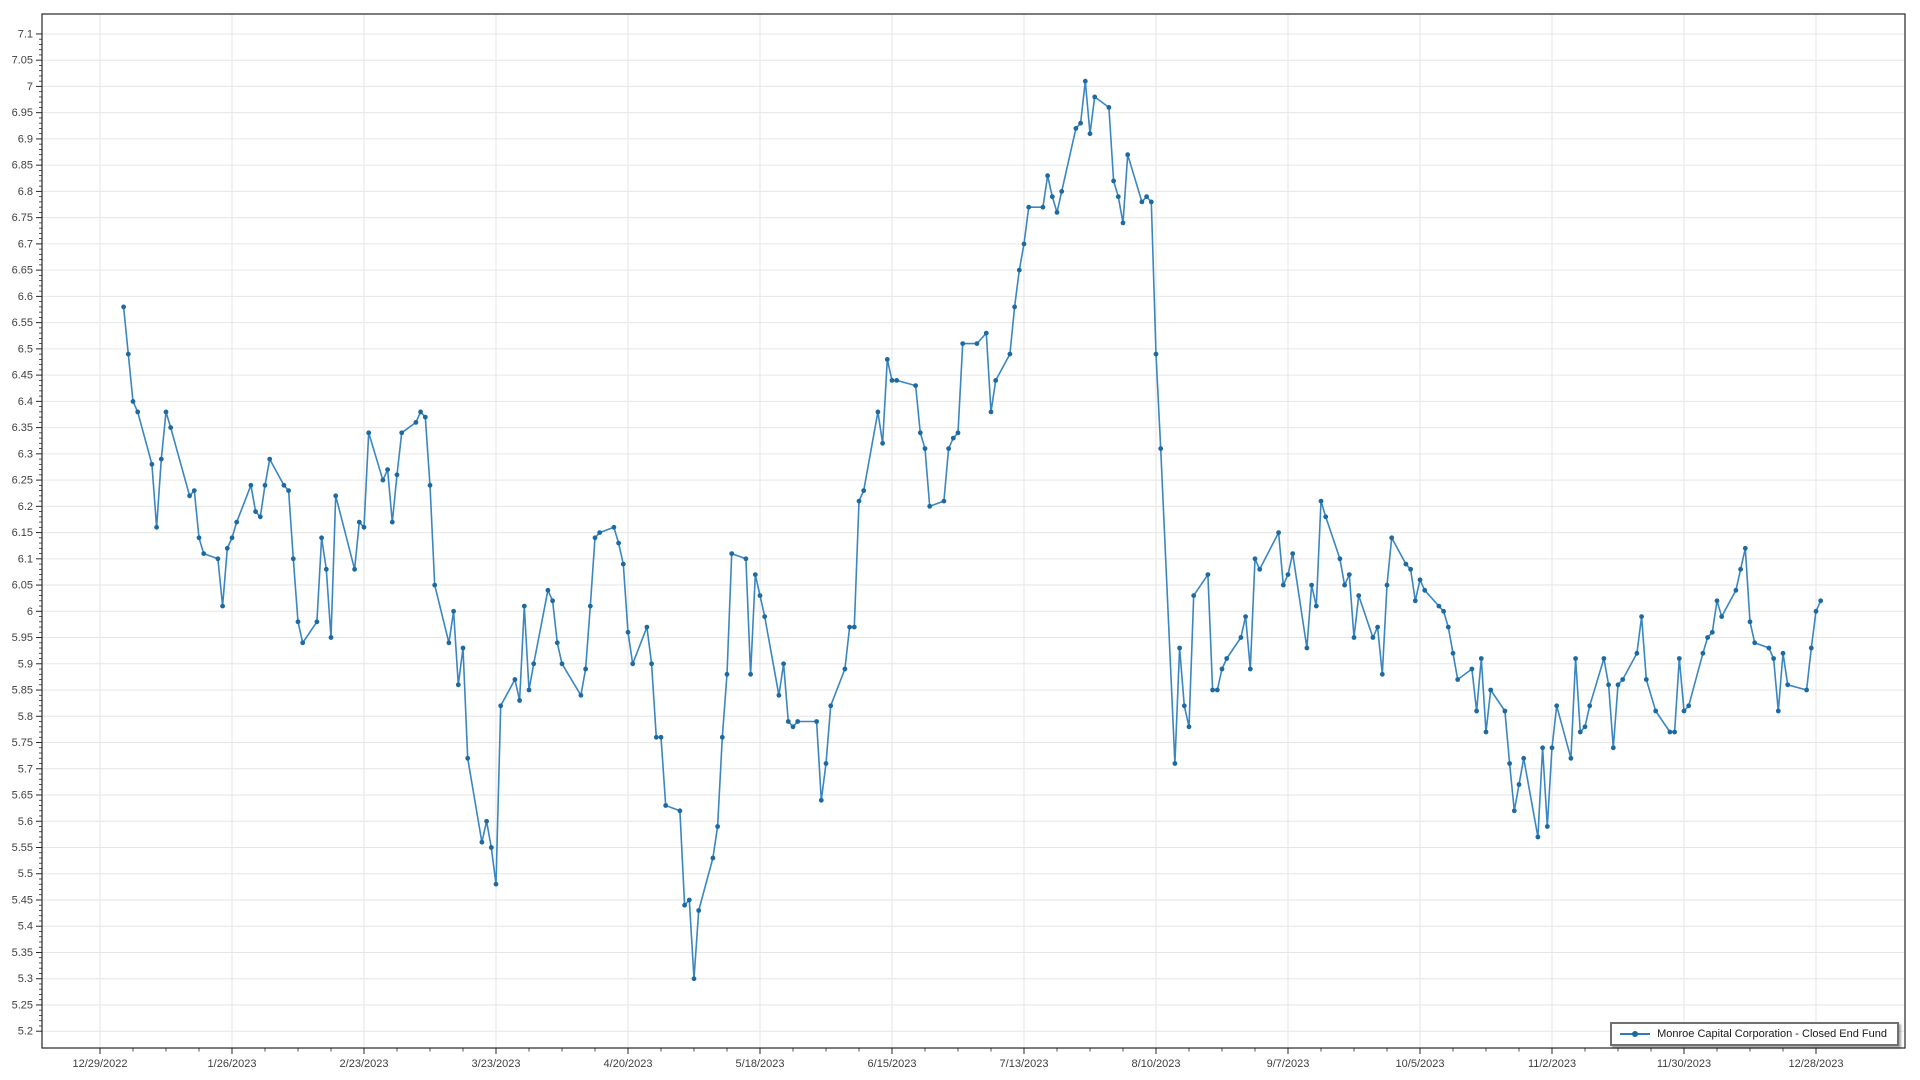  I want to click on y-tick-label: 6.65, so click(22, 271).